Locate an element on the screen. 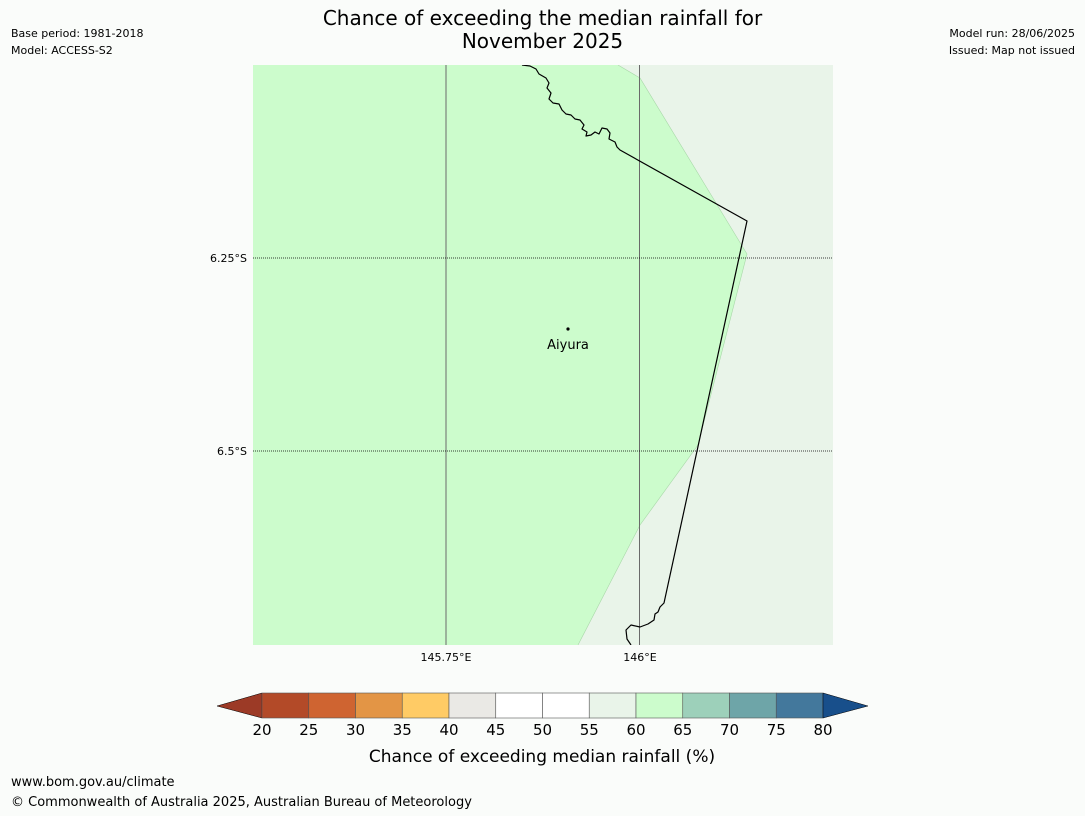 This screenshot has width=1085, height=816. colorbar-tick-label: 50 is located at coordinates (542, 730).